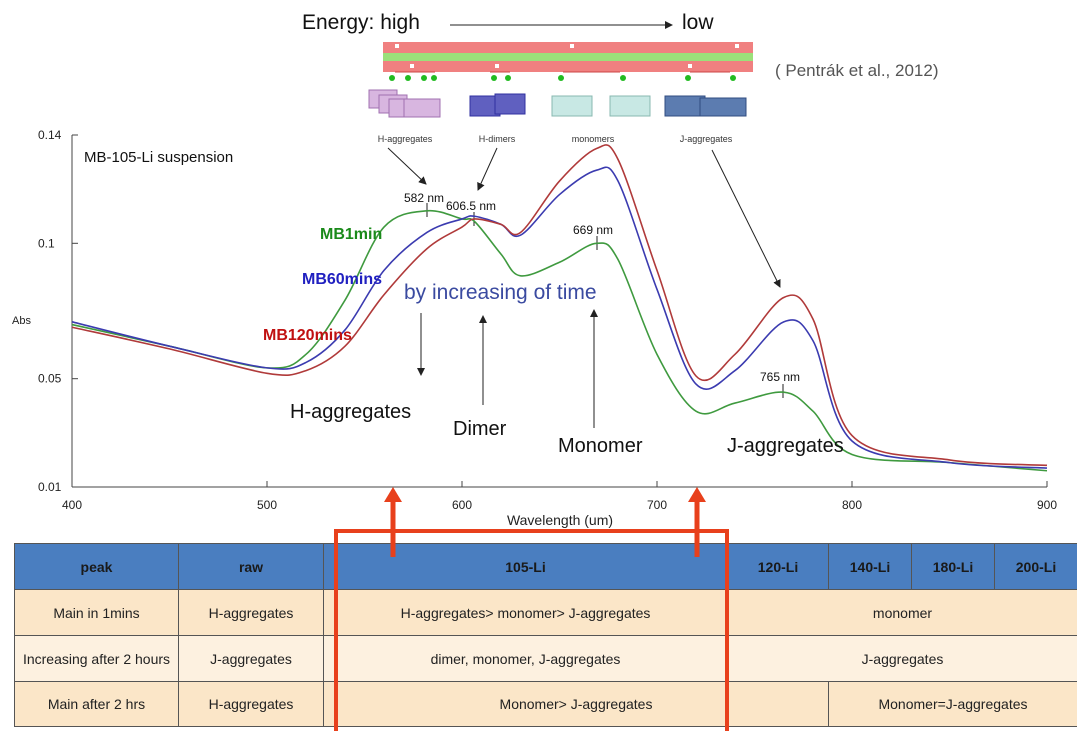 The height and width of the screenshot is (731, 1077). I want to click on annotation: MB-105-Li suspension, so click(158, 157).